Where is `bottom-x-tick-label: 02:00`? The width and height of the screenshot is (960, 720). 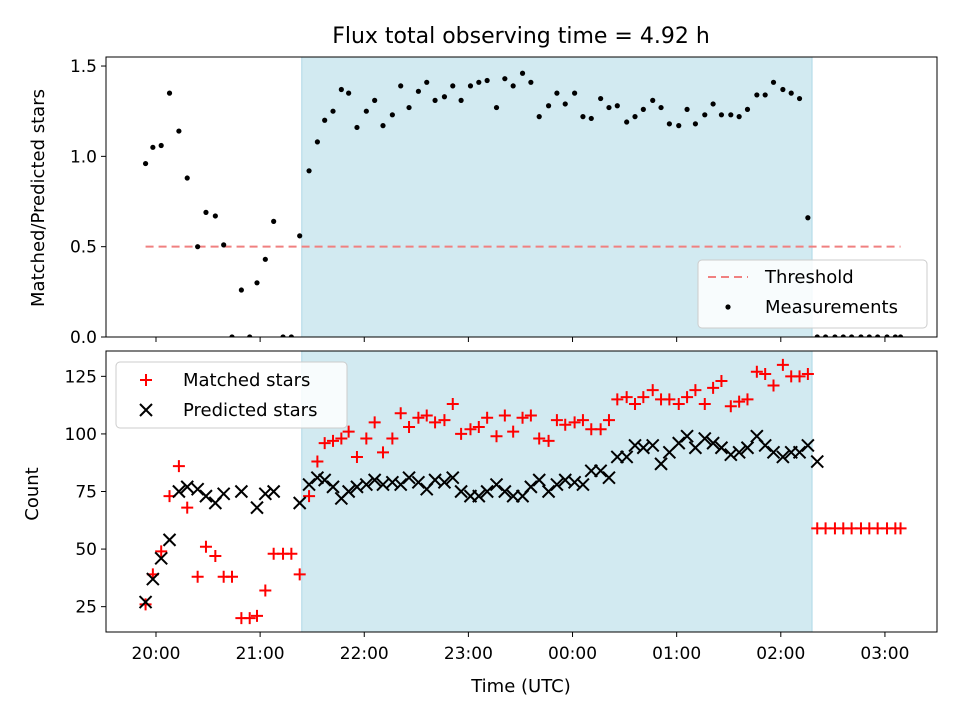 bottom-x-tick-label: 02:00 is located at coordinates (780, 654).